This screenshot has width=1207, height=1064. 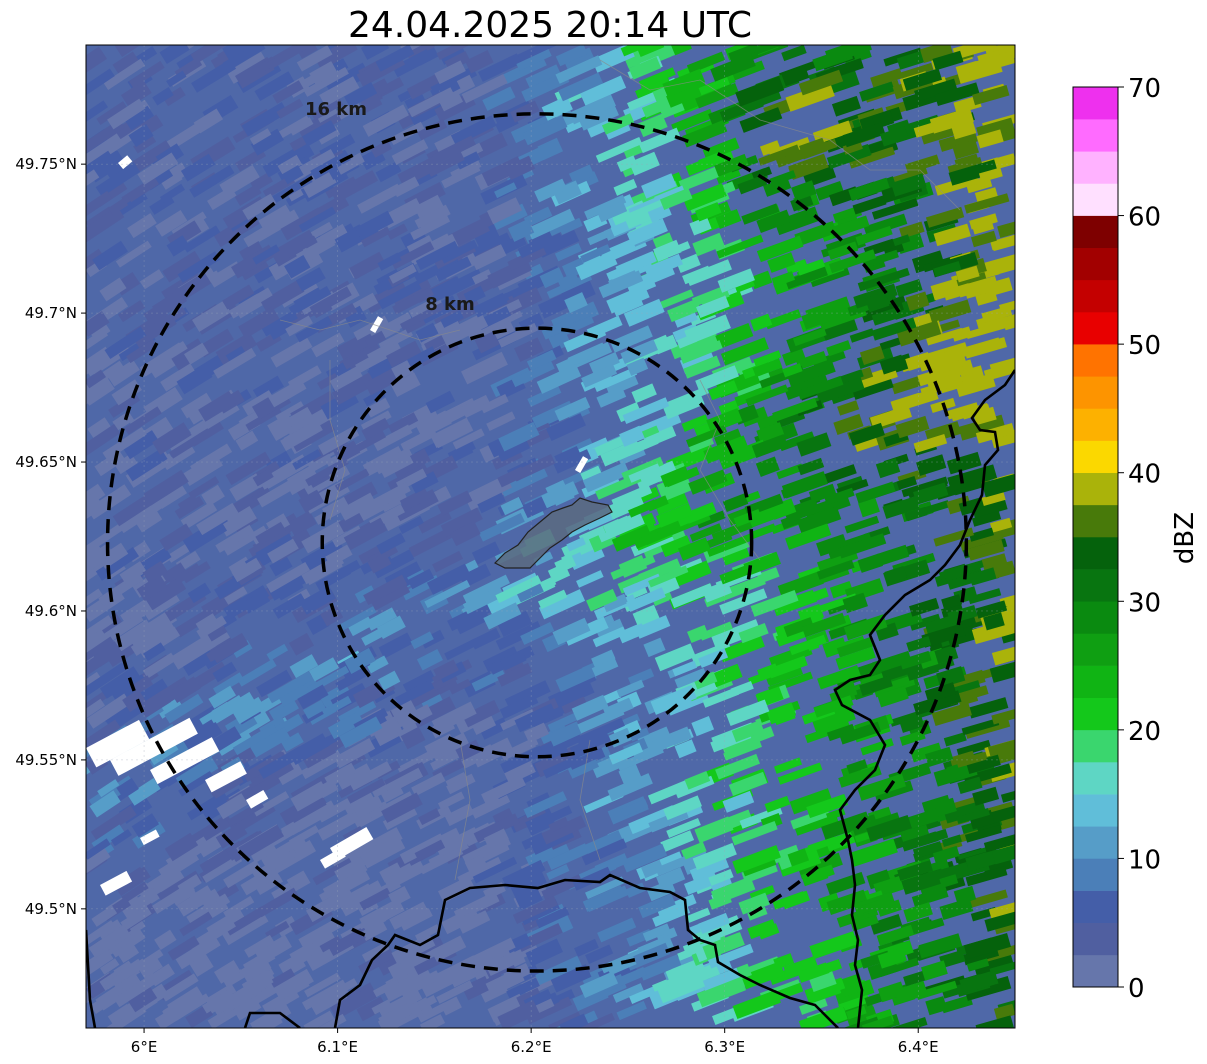 I want to click on range-ring-8km, so click(x=537, y=542).